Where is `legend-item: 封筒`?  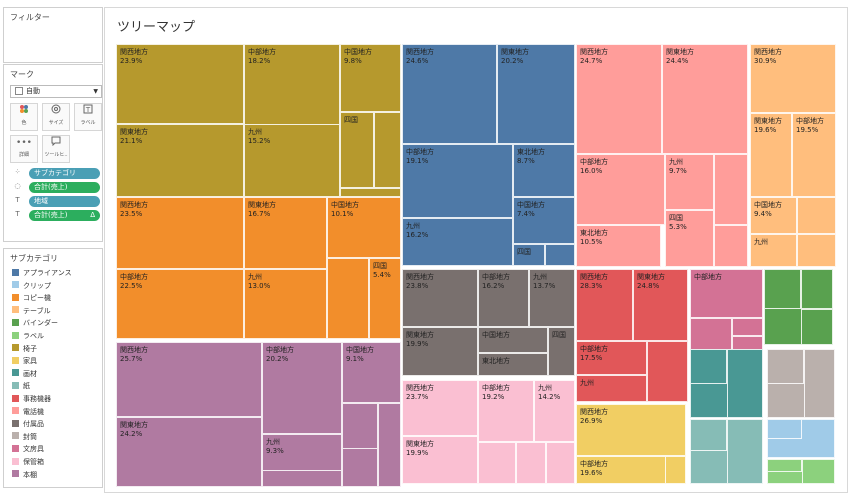
legend-item: 封筒 is located at coordinates (24, 437).